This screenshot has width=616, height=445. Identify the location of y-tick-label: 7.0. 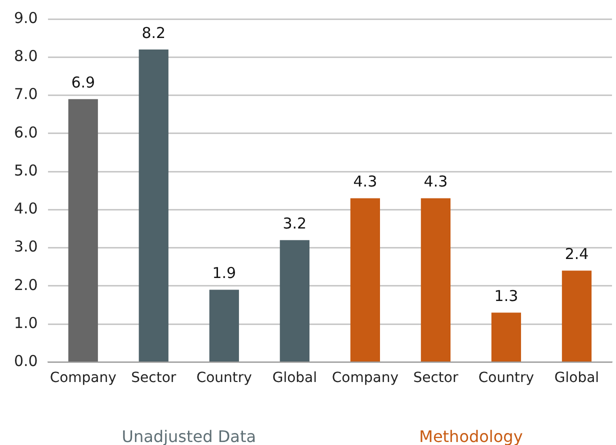
(26, 94).